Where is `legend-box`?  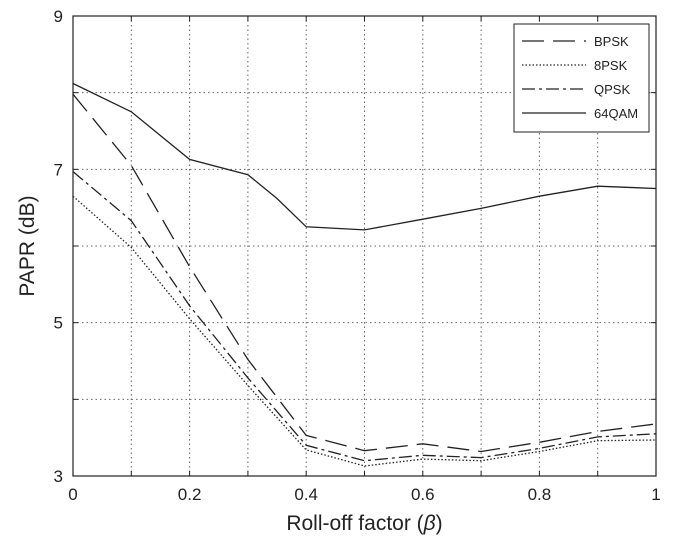
legend-box is located at coordinates (581, 78).